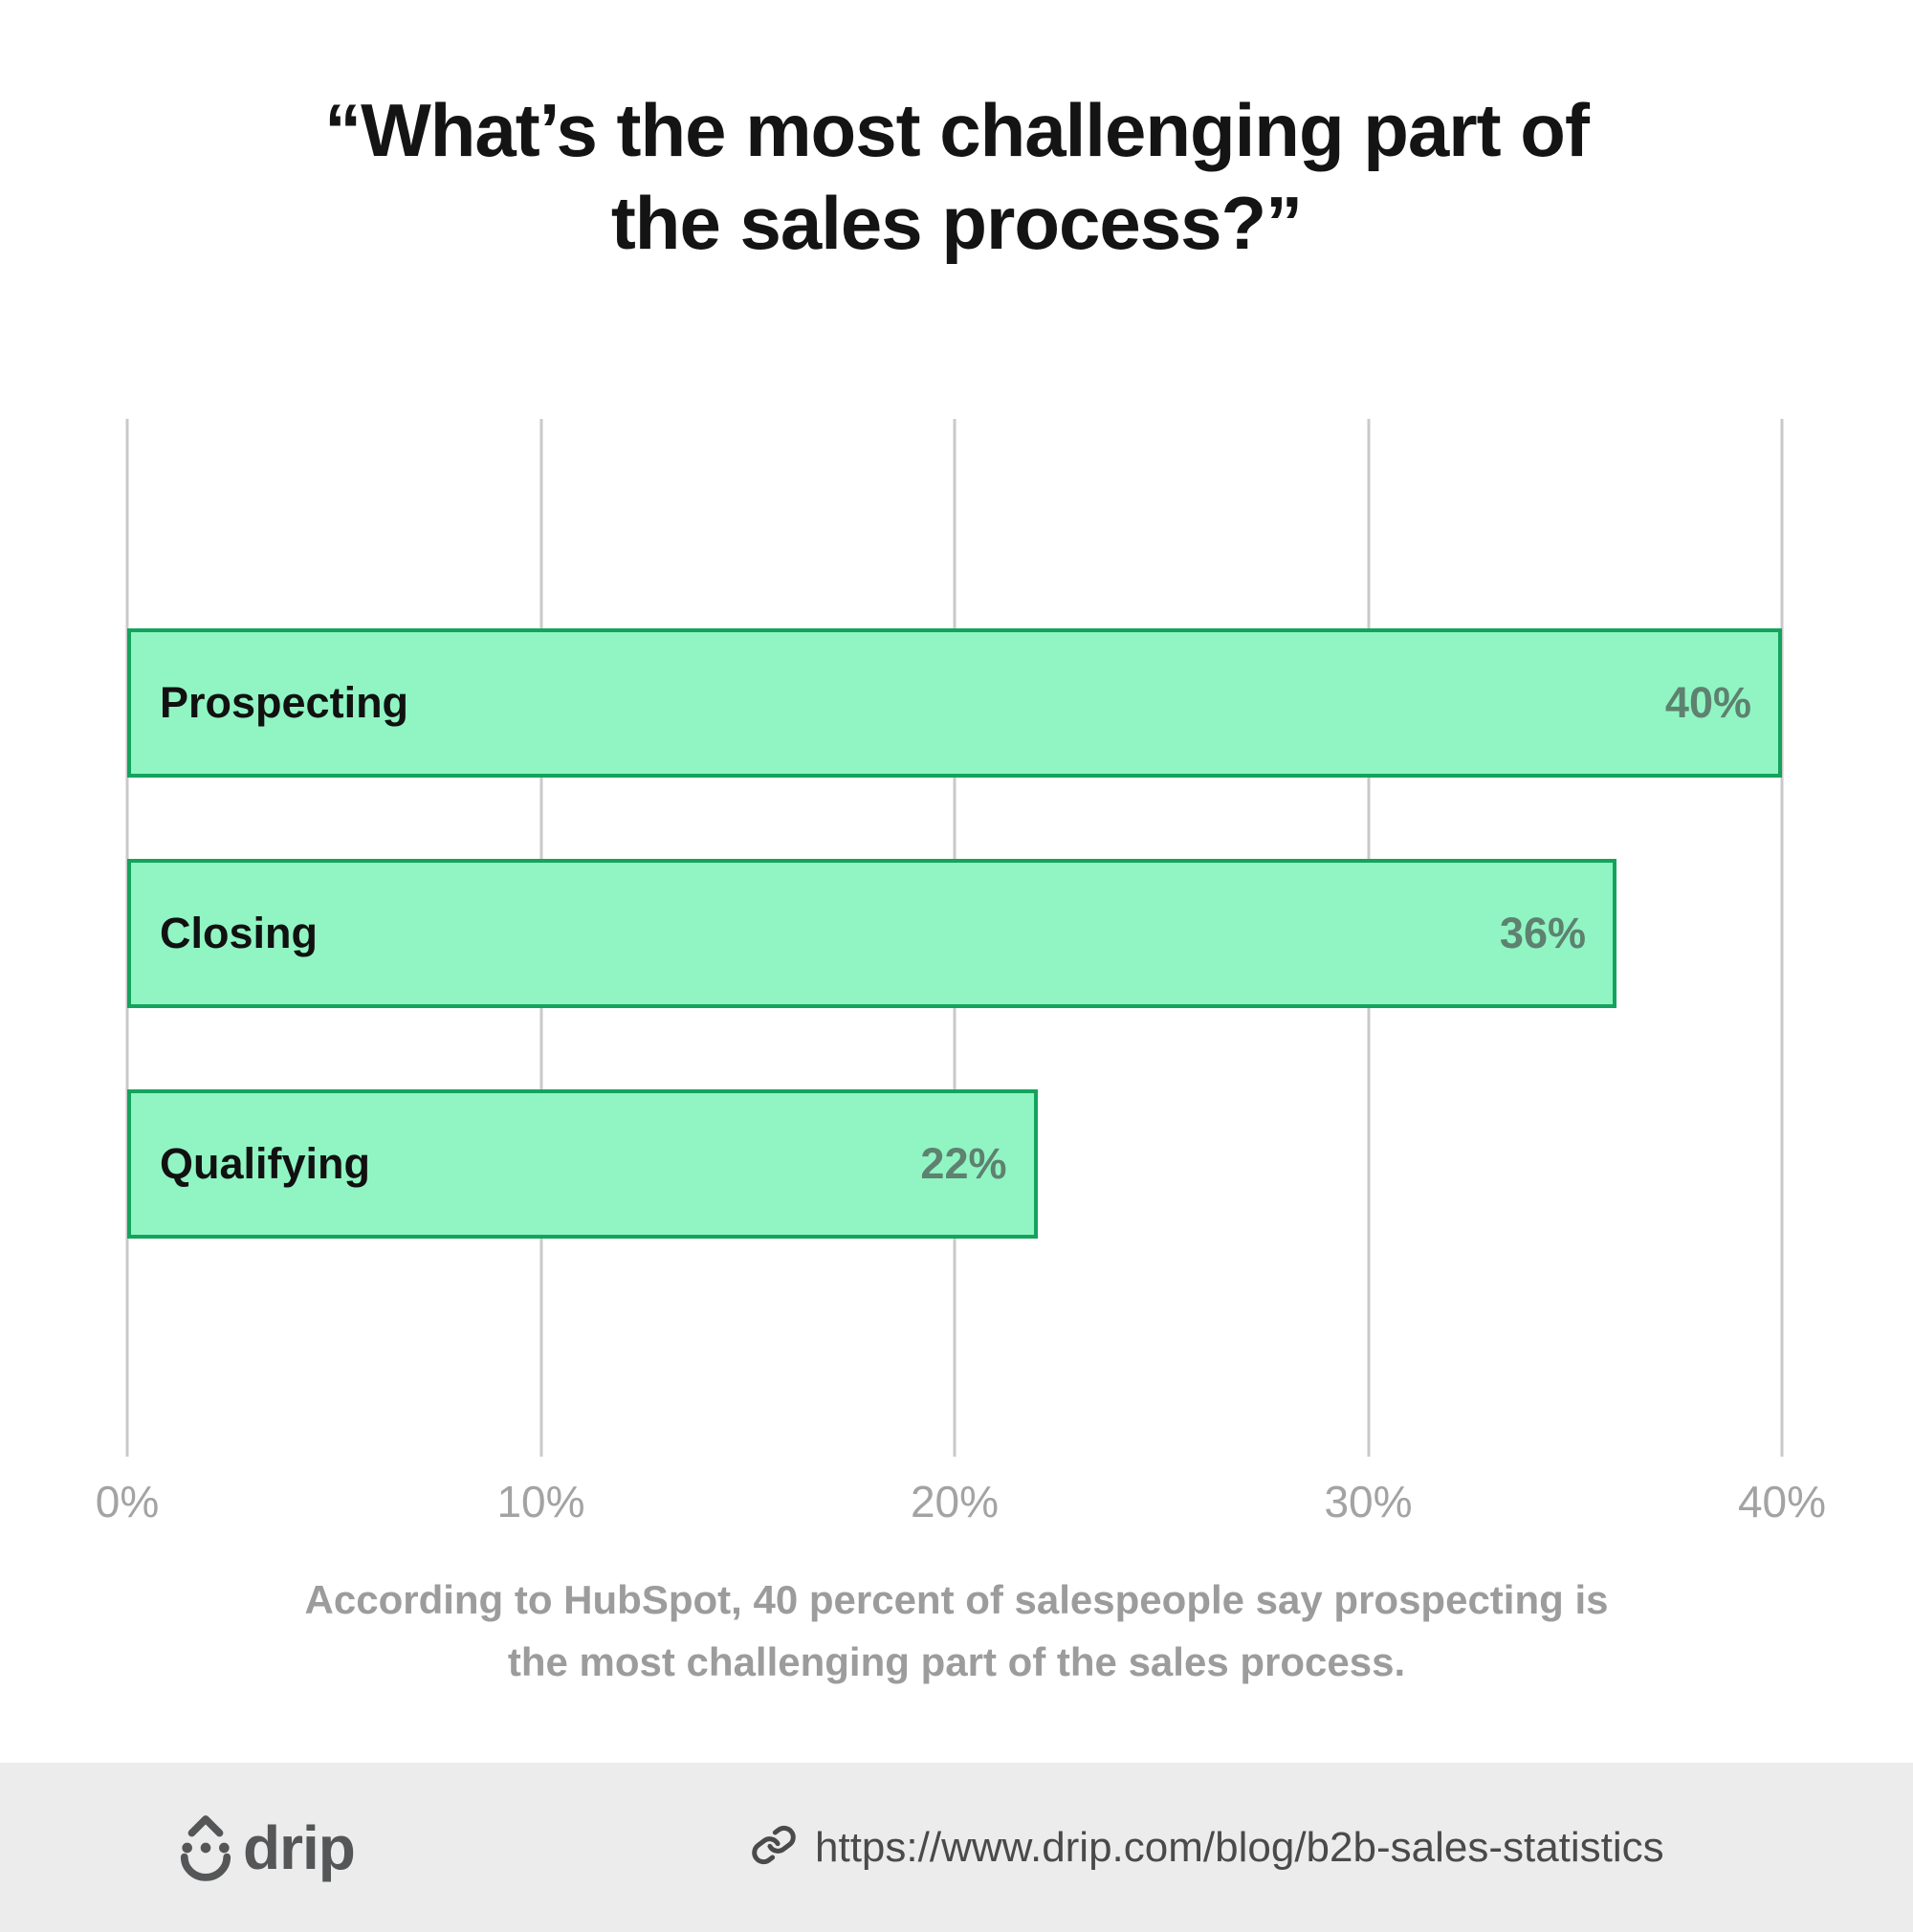 The height and width of the screenshot is (1932, 1913). I want to click on x-tick-label-30%: 30%, so click(1368, 1501).